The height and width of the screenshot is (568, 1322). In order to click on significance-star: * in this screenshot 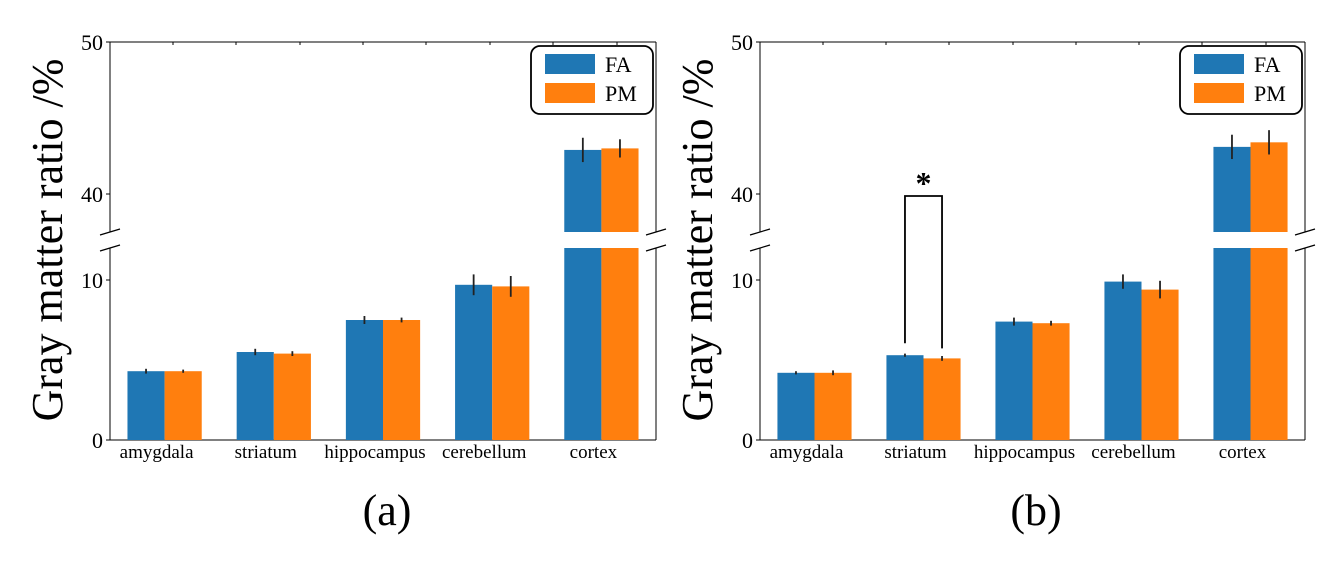, I will do `click(924, 183)`.